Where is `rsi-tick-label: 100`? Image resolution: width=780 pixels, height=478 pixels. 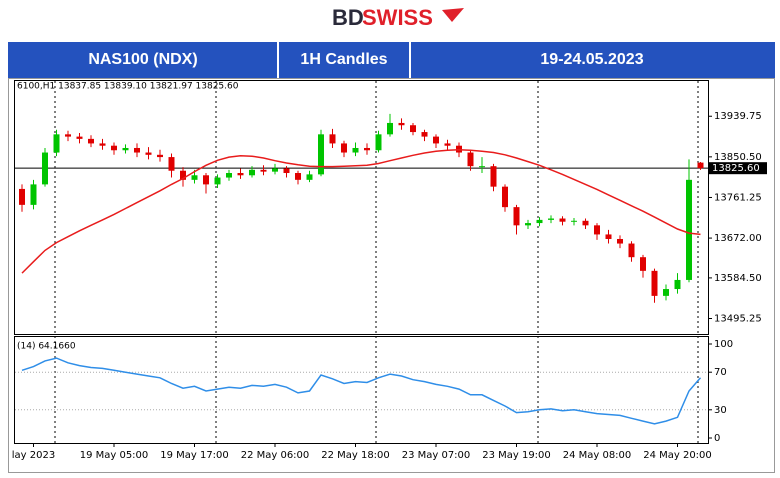 rsi-tick-label: 100 is located at coordinates (723, 344).